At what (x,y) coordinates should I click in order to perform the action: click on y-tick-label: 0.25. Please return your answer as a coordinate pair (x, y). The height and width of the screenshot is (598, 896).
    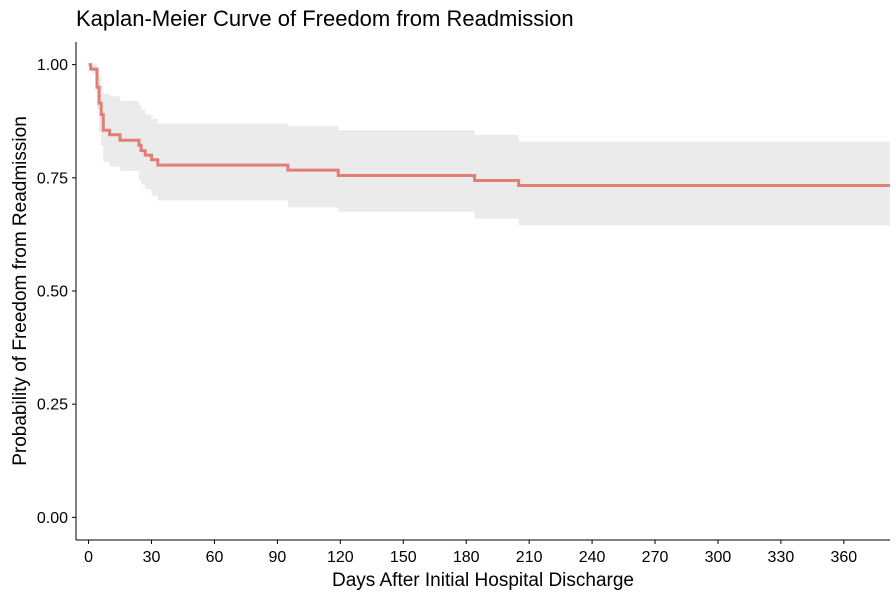
    Looking at the image, I should click on (52, 405).